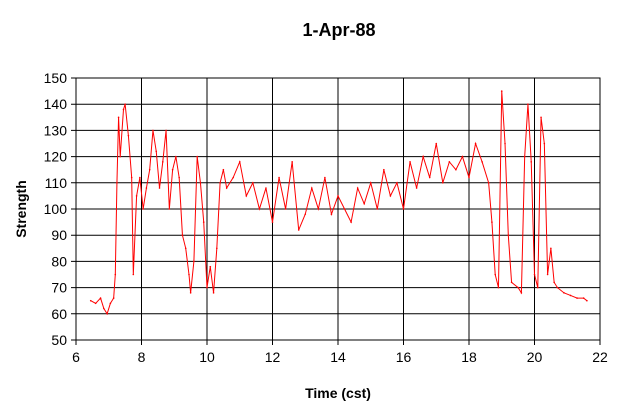  What do you see at coordinates (338, 357) in the screenshot?
I see `x-tick-label: 14` at bounding box center [338, 357].